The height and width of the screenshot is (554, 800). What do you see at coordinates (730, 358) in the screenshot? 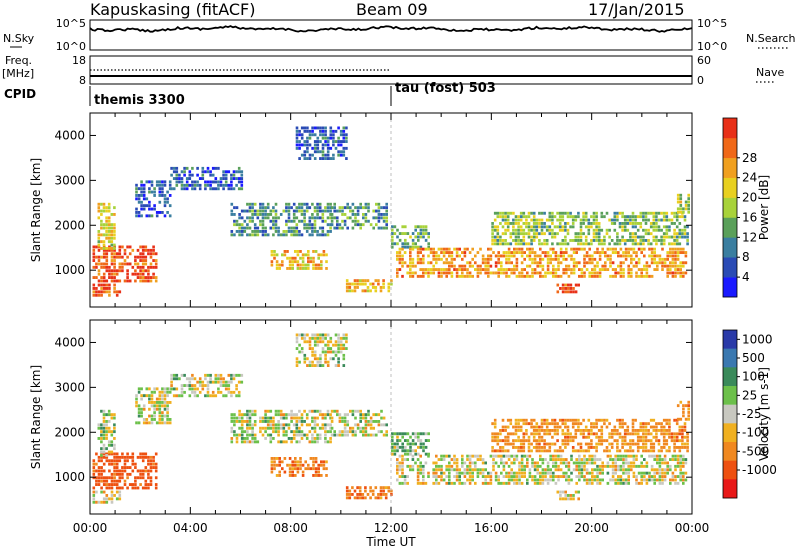
I see `velocity-colorbar-swatch` at bounding box center [730, 358].